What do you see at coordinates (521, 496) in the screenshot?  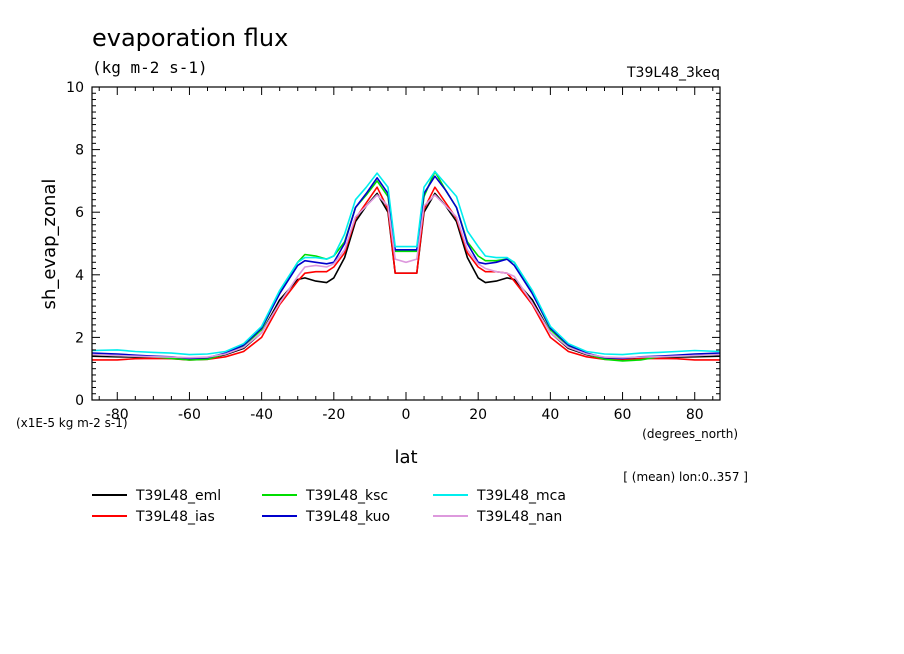 I see `legend-label: T39L48_mca` at bounding box center [521, 496].